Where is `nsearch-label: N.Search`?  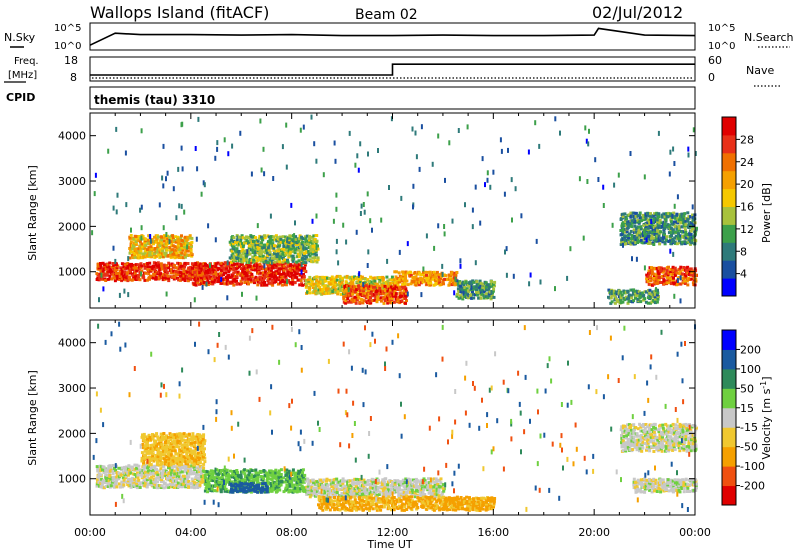
nsearch-label: N.Search is located at coordinates (769, 37).